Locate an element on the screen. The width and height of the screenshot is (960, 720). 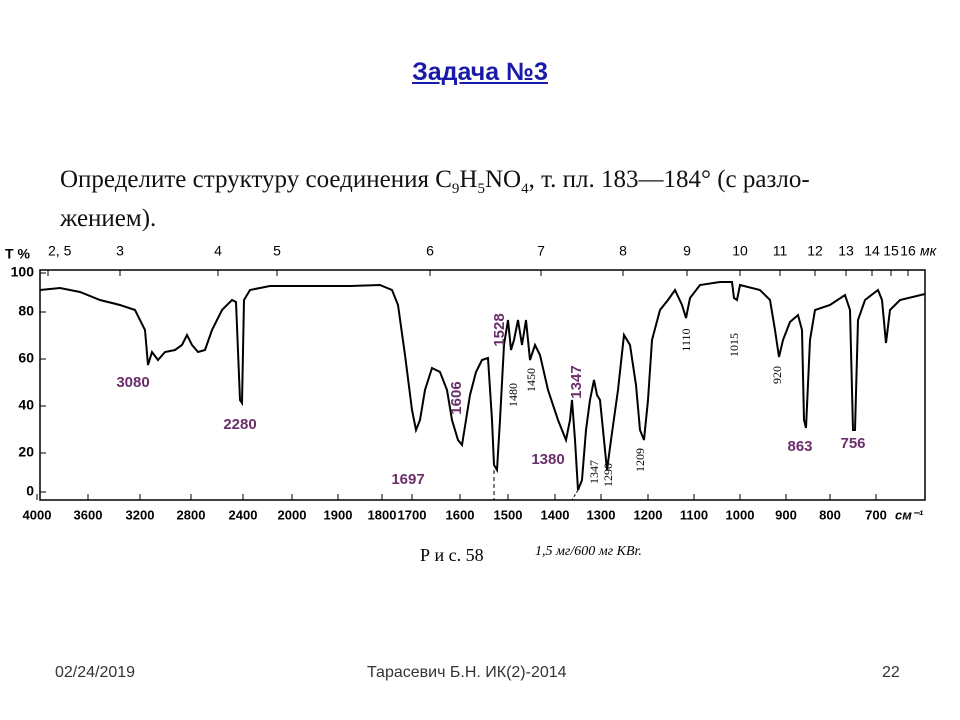
bottom-tick-label: 4000 is located at coordinates (37, 514).